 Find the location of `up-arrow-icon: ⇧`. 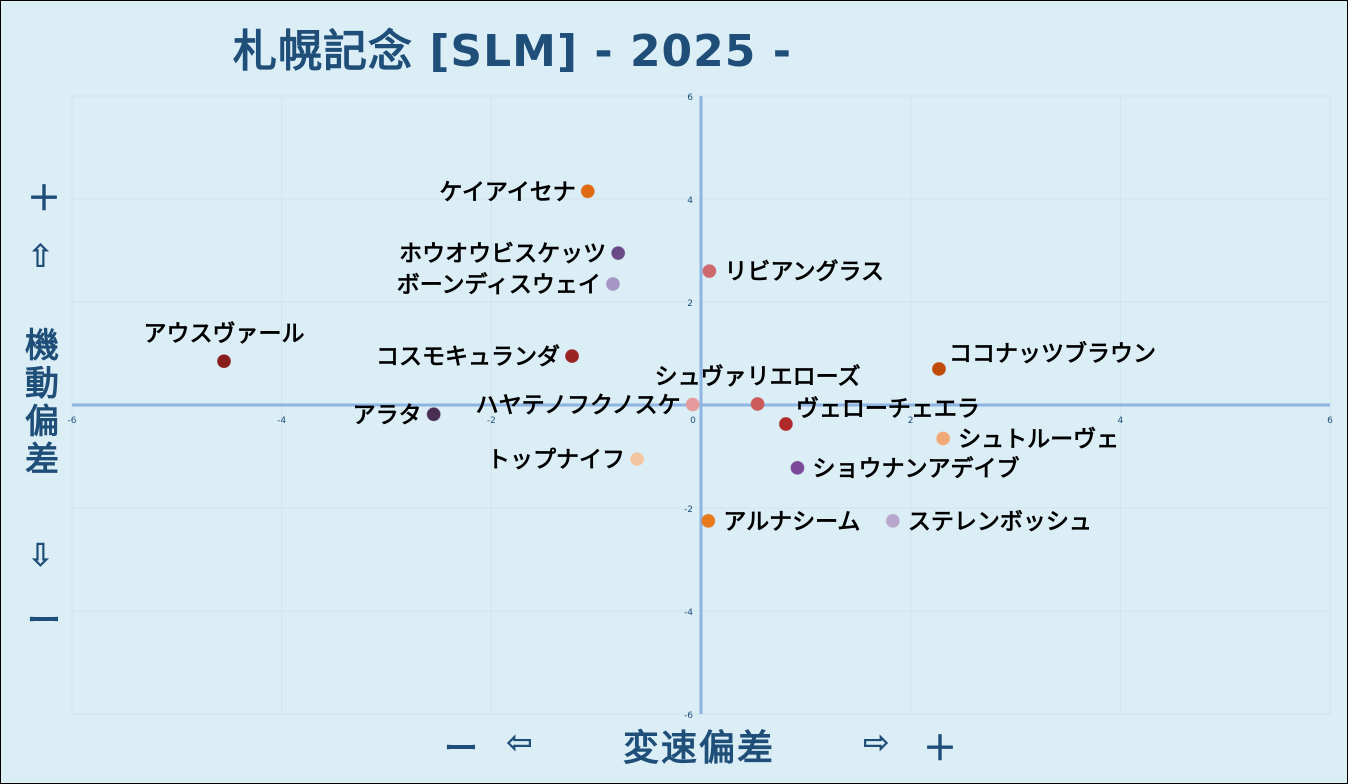

up-arrow-icon: ⇧ is located at coordinates (40, 256).